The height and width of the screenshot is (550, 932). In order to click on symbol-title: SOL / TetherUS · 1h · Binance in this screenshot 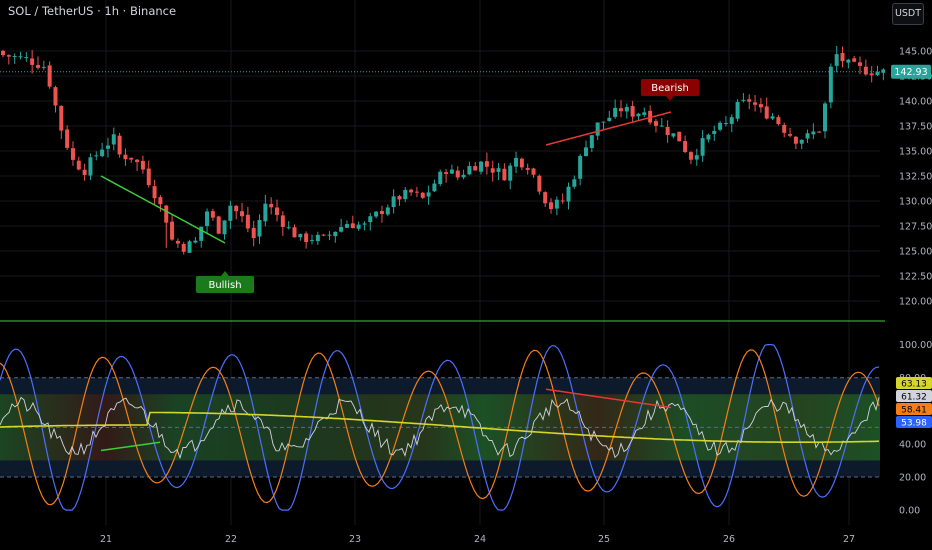, I will do `click(92, 11)`.